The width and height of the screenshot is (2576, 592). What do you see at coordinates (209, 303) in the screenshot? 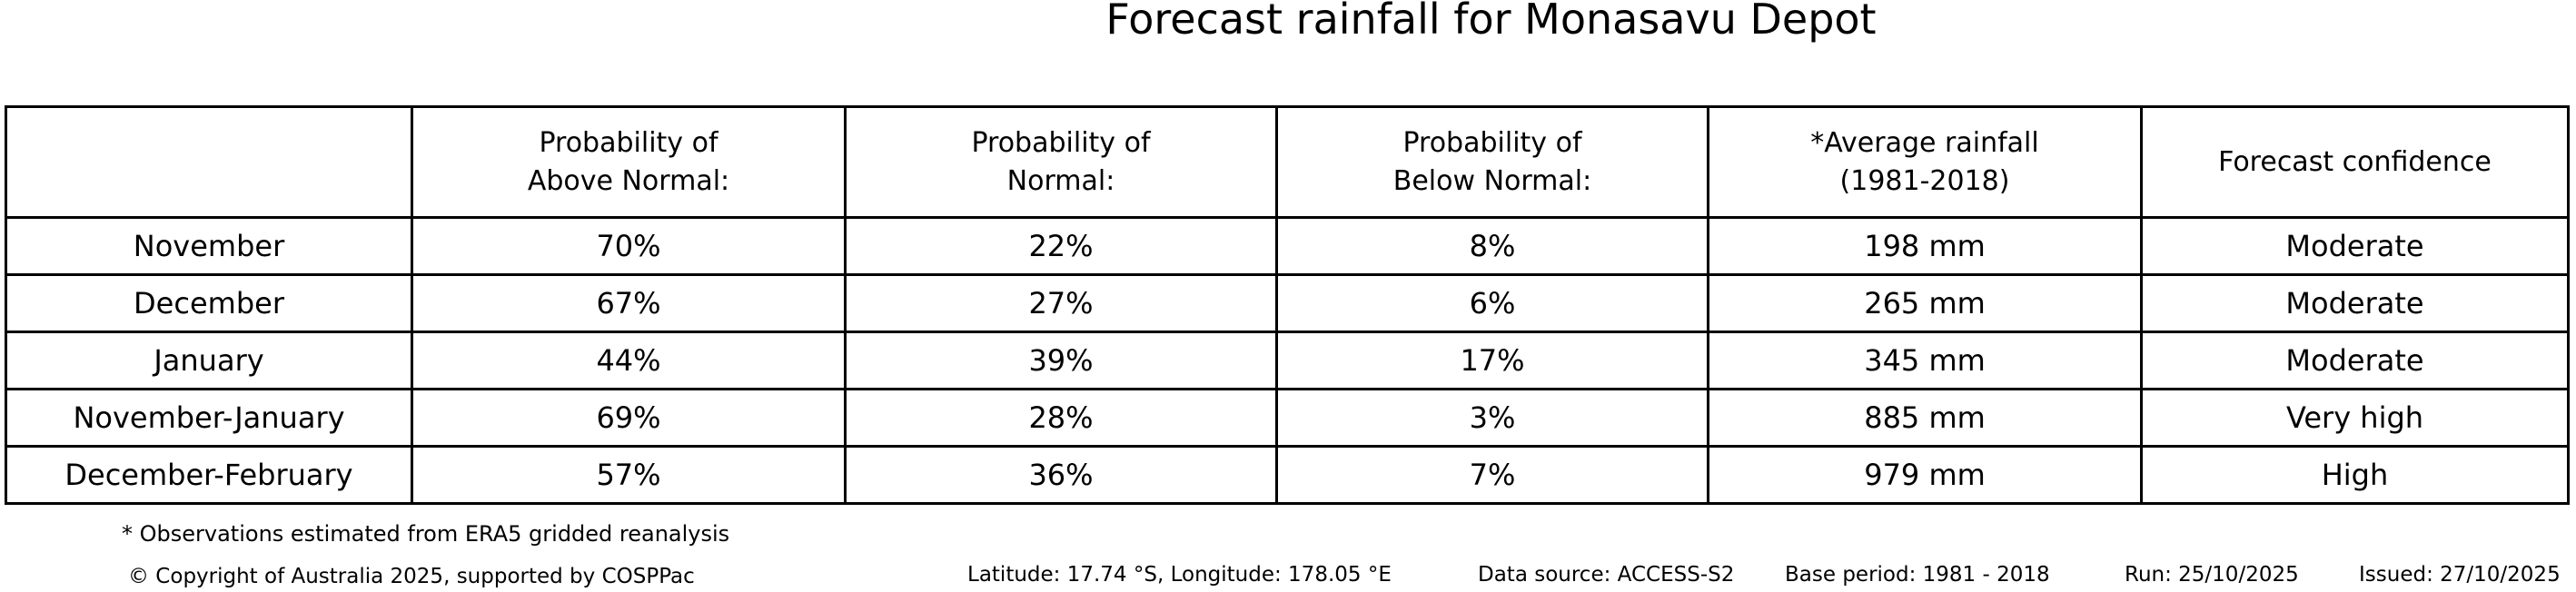
I see `row-label: December` at bounding box center [209, 303].